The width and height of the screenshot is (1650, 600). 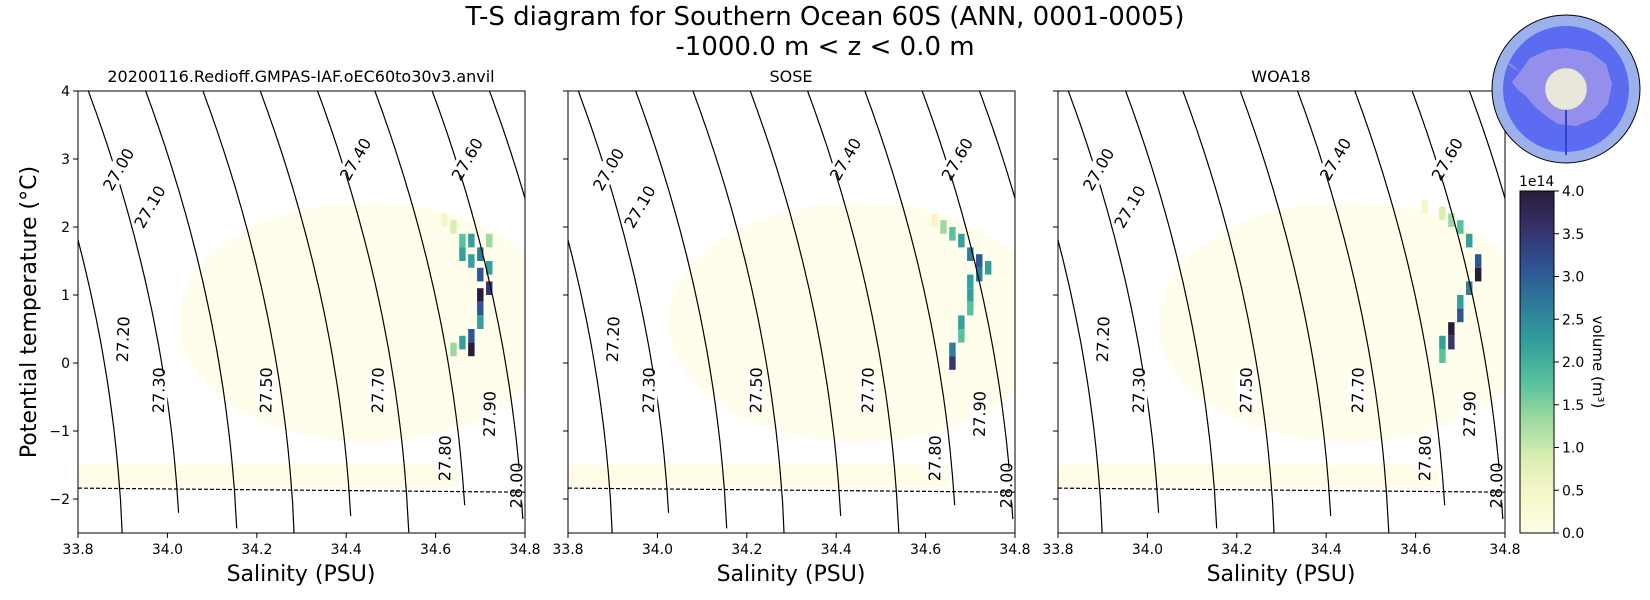 I want to click on y-tick-label: 1, so click(x=65, y=296).